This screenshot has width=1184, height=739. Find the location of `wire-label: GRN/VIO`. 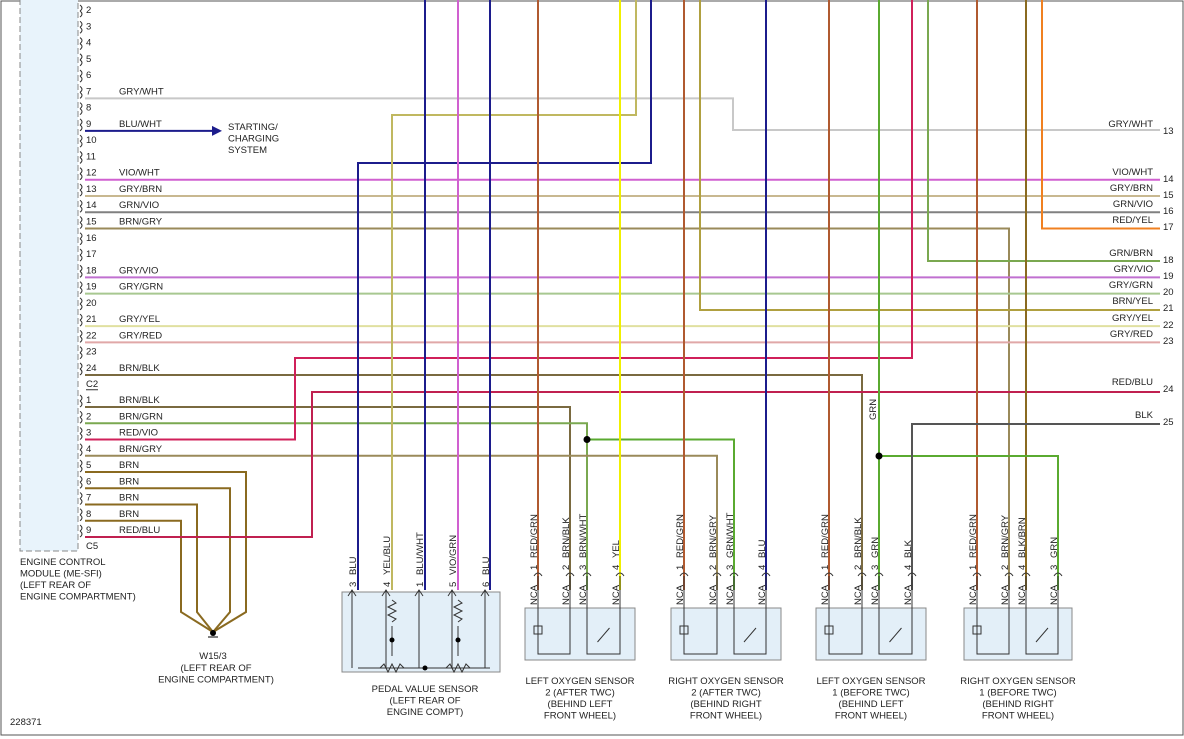

wire-label: GRN/VIO is located at coordinates (139, 205).